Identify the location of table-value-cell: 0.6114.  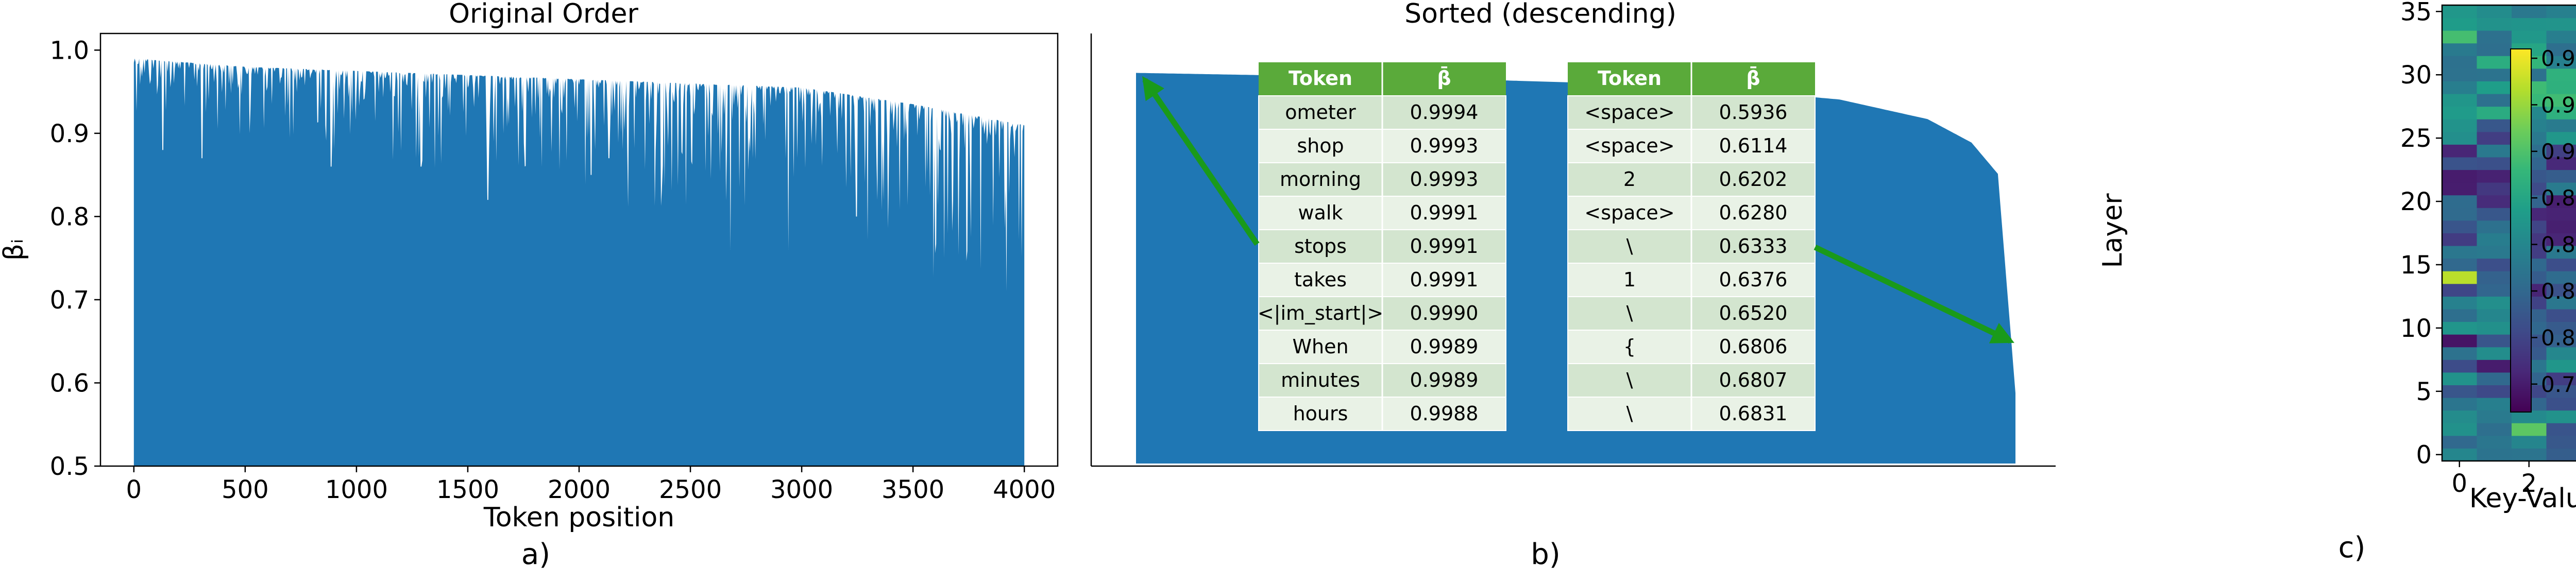
(1754, 145).